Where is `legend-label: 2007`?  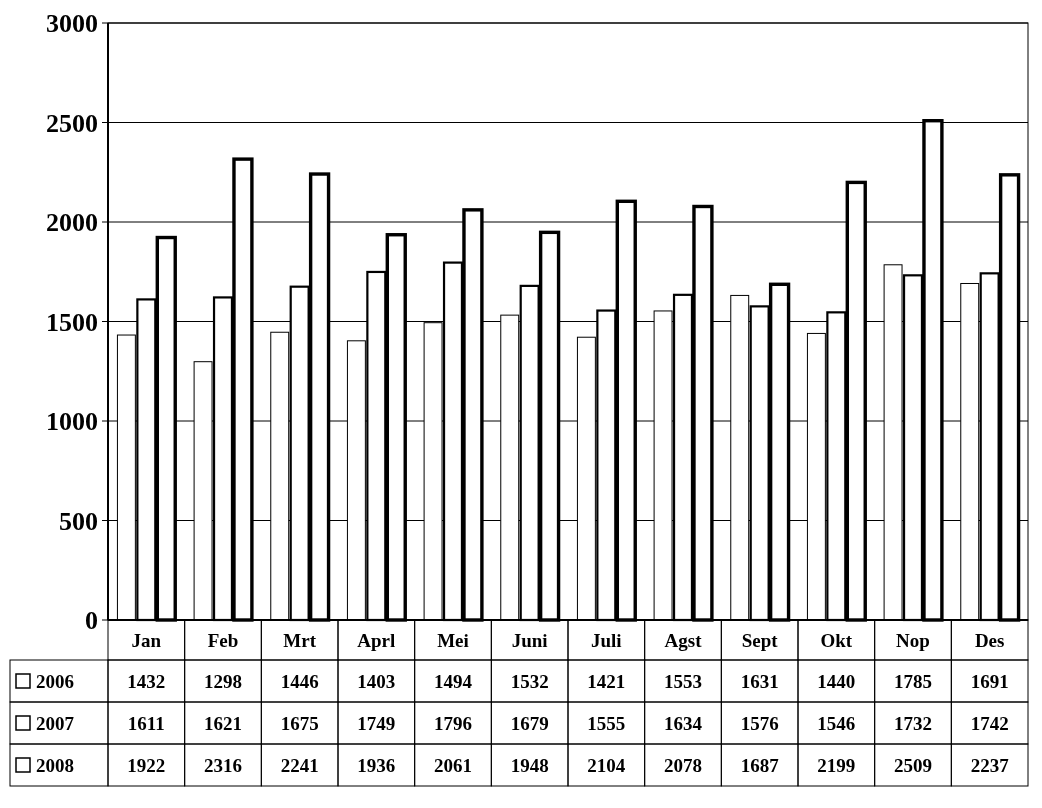 legend-label: 2007 is located at coordinates (55, 723).